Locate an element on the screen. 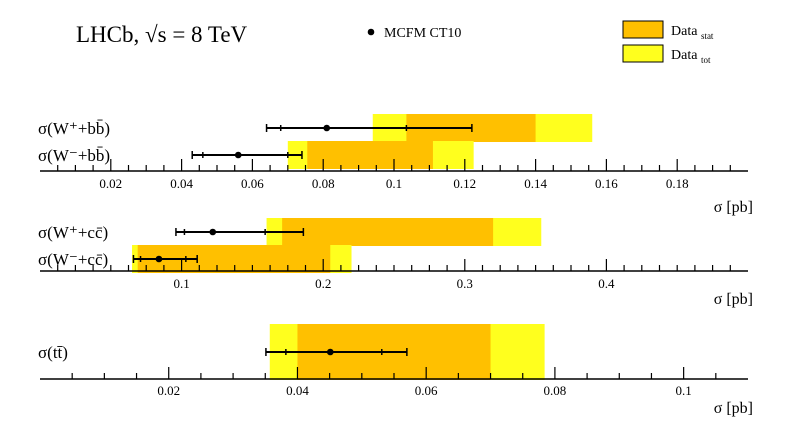 This screenshot has width=789, height=422. legend-stat-subscript: stat is located at coordinates (707, 36).